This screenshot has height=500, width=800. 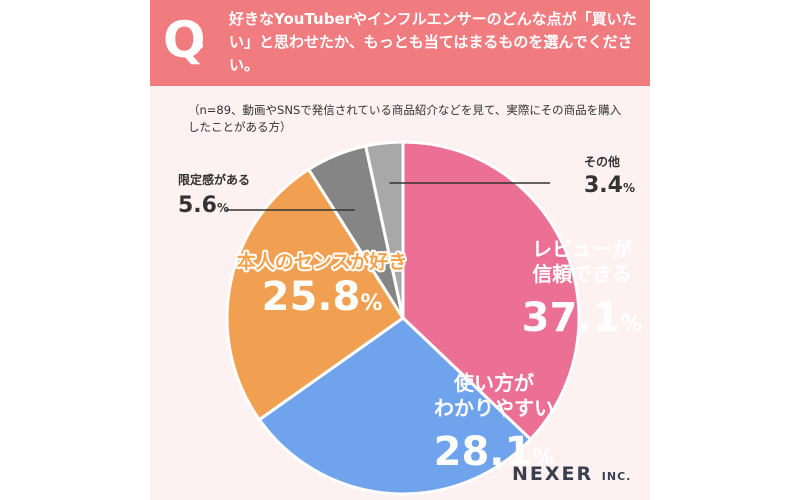 What do you see at coordinates (631, 324) in the screenshot?
I see `slice-unit-0: %` at bounding box center [631, 324].